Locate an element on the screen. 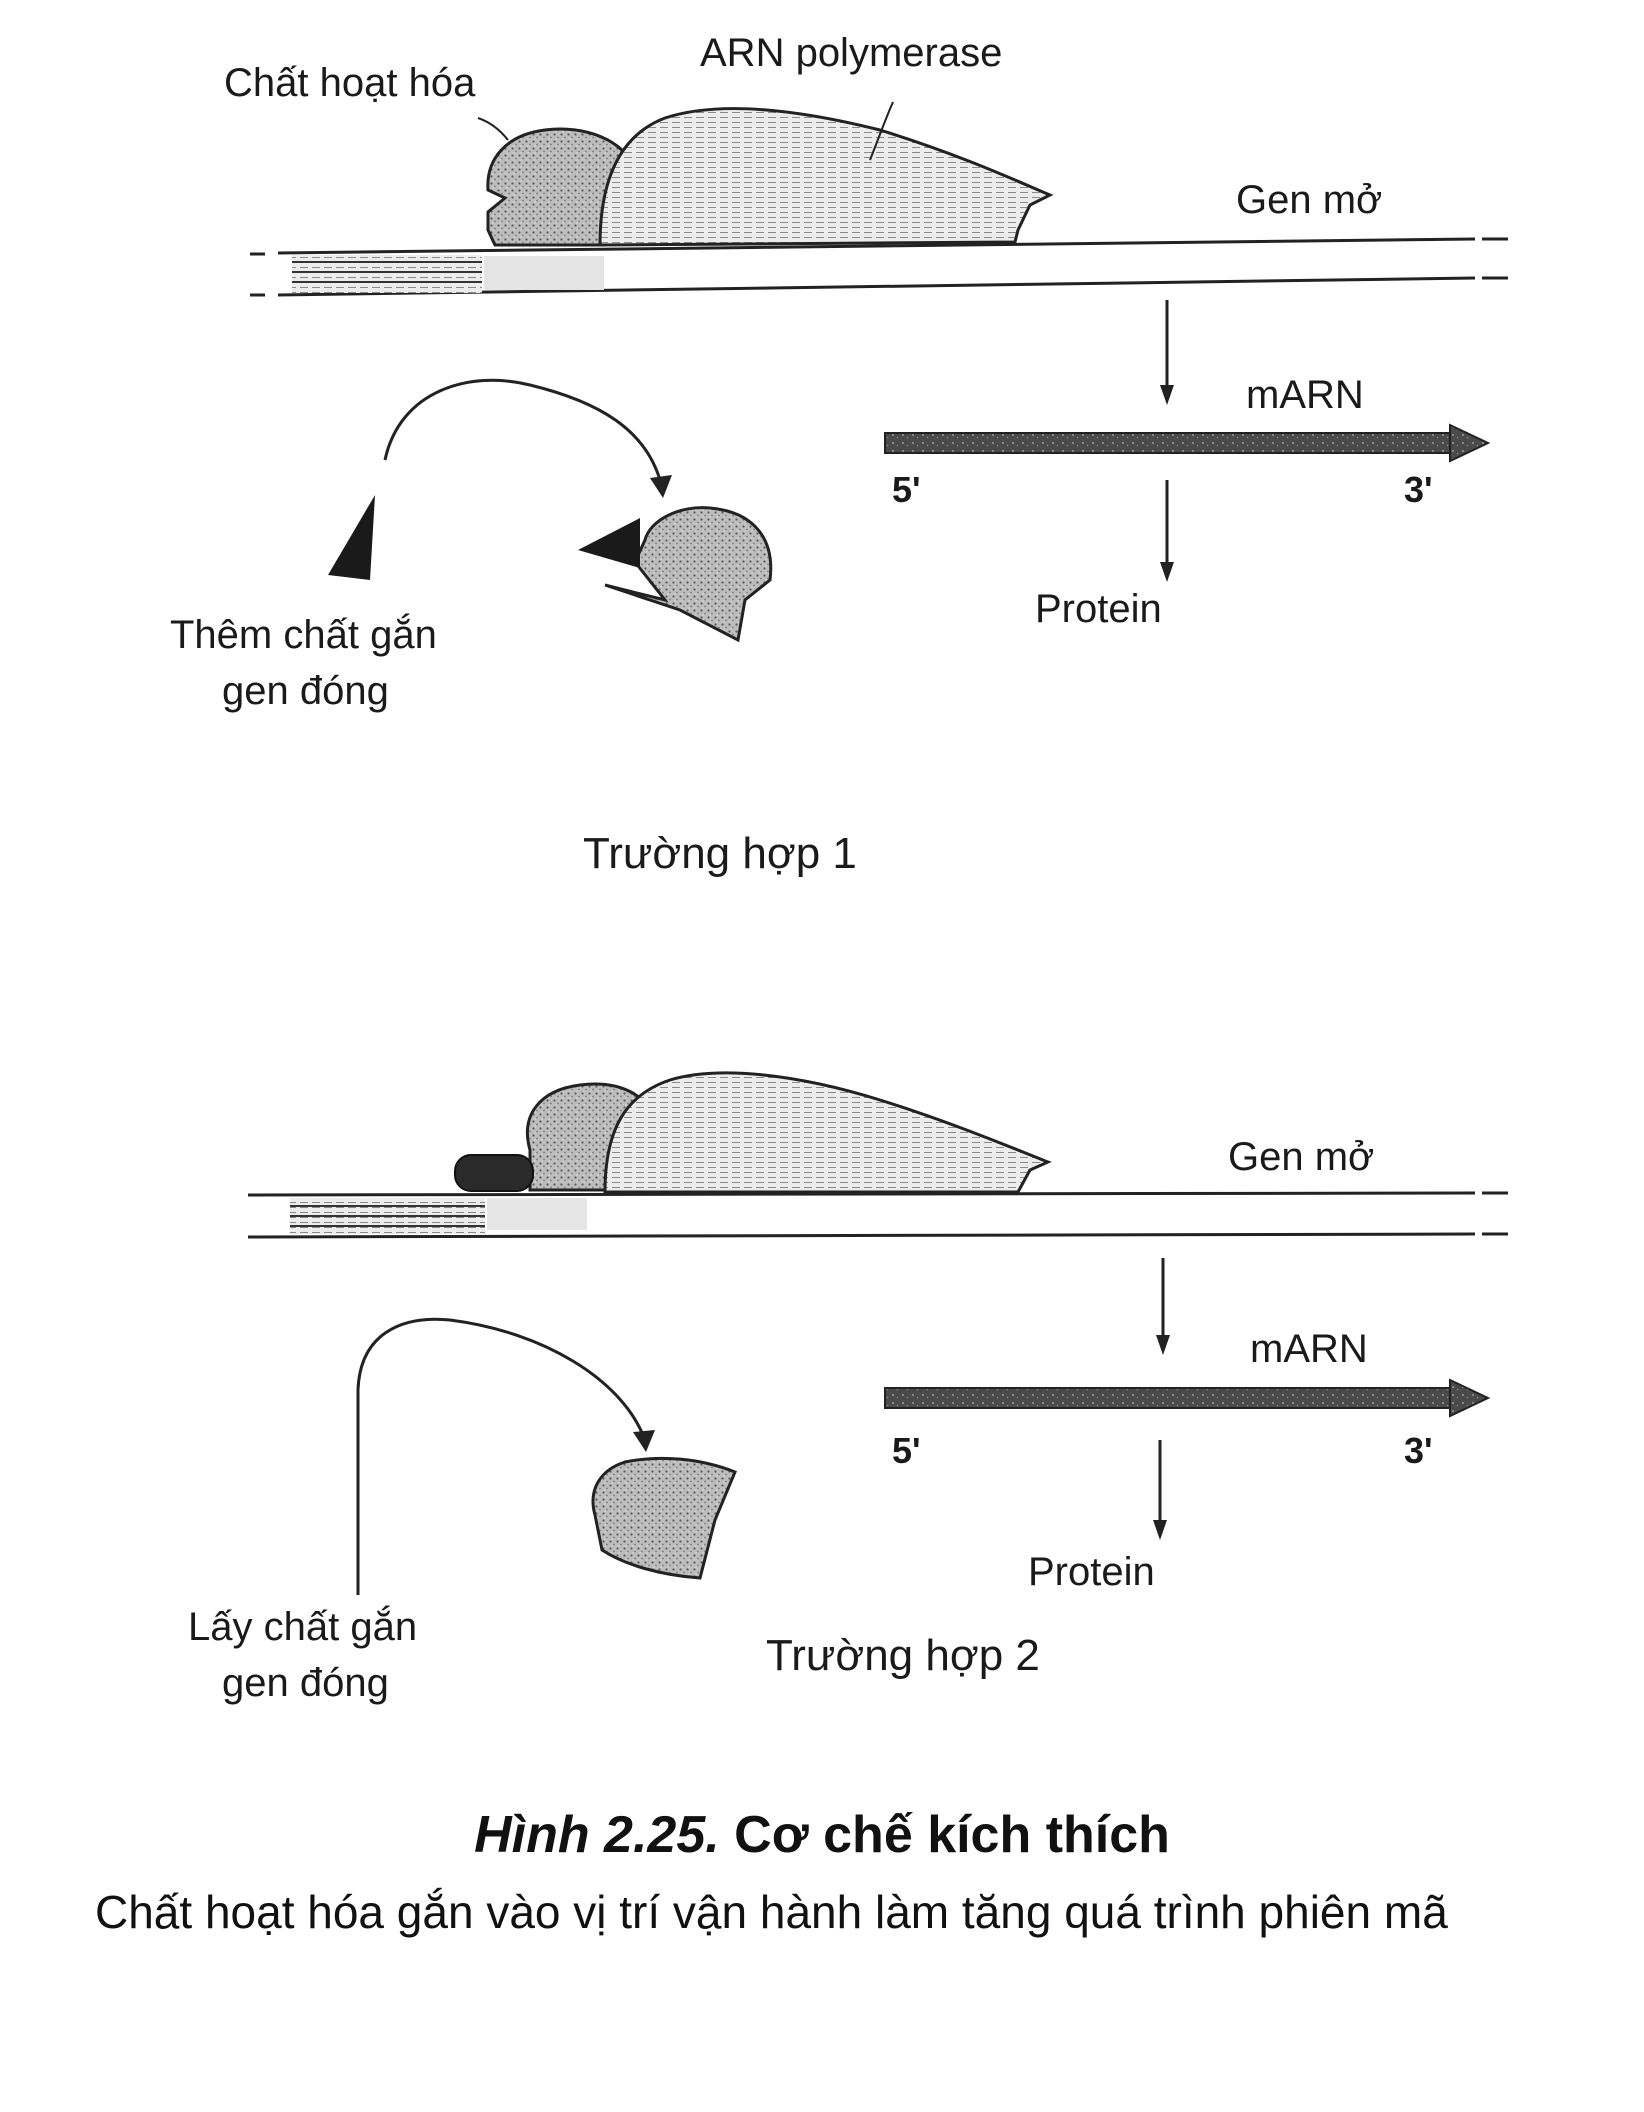 The width and height of the screenshot is (1644, 2112). activator-pointer is located at coordinates (493, 129).